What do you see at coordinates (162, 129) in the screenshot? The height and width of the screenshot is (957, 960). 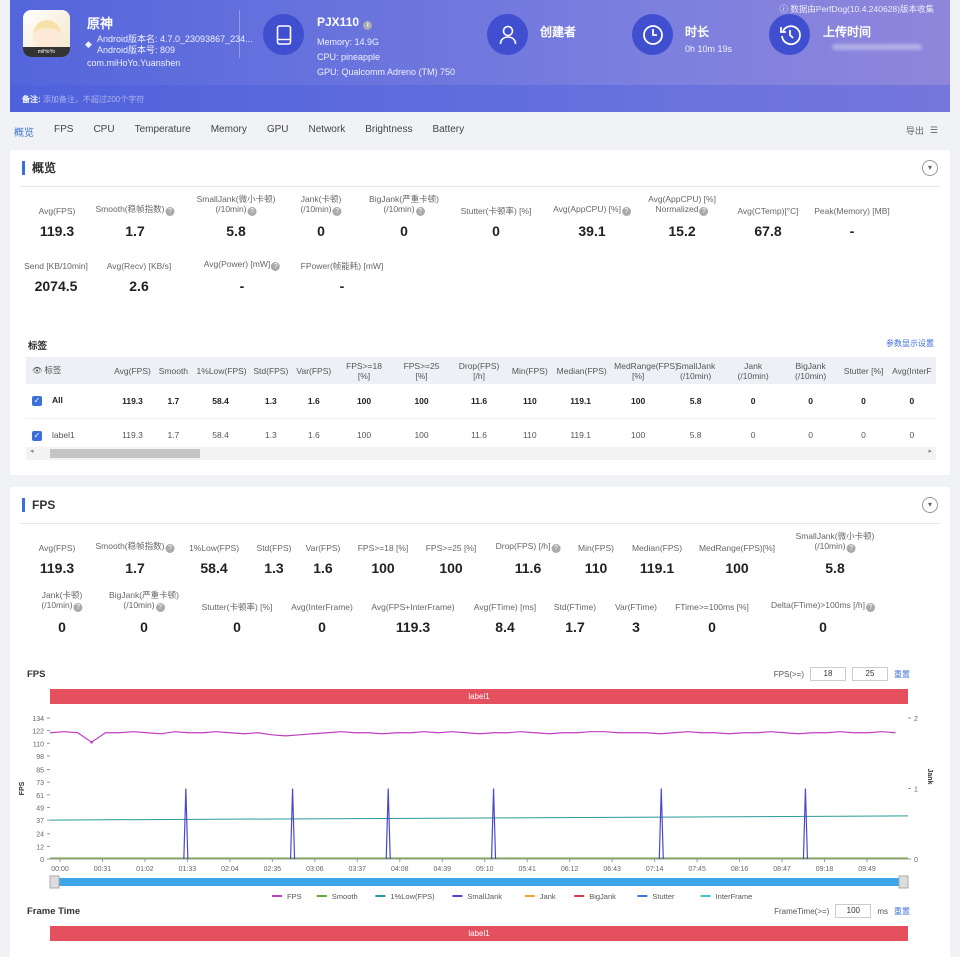 I see `tab-temperature: Temperature` at bounding box center [162, 129].